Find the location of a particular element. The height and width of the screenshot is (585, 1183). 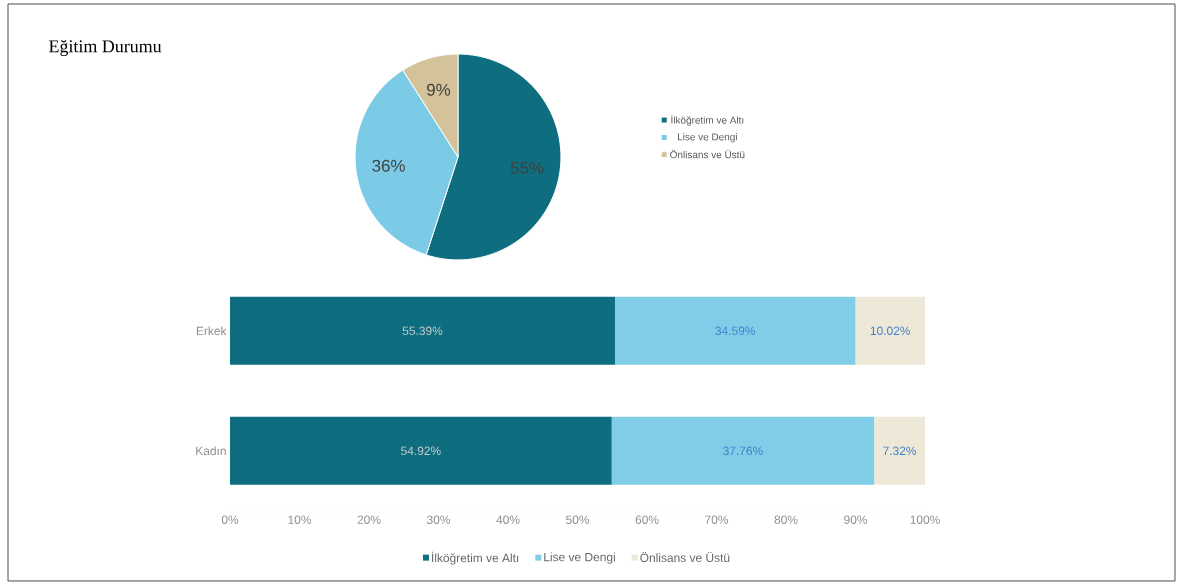

data-label: 55% is located at coordinates (527, 167).